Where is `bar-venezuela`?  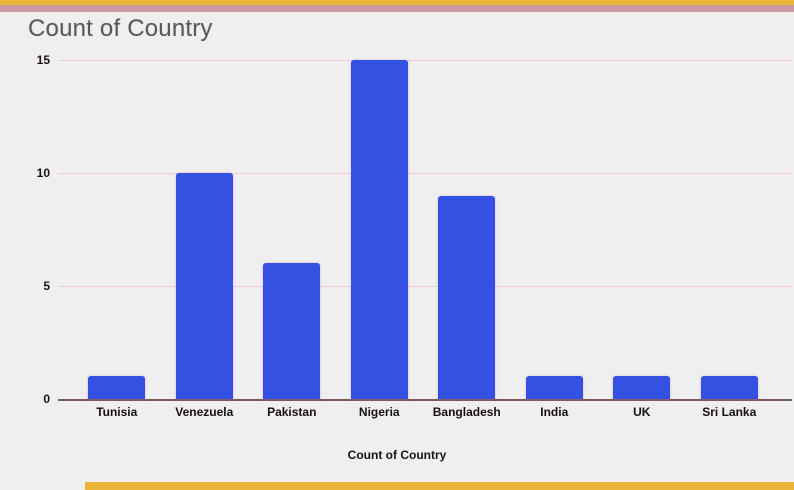
bar-venezuela is located at coordinates (204, 286).